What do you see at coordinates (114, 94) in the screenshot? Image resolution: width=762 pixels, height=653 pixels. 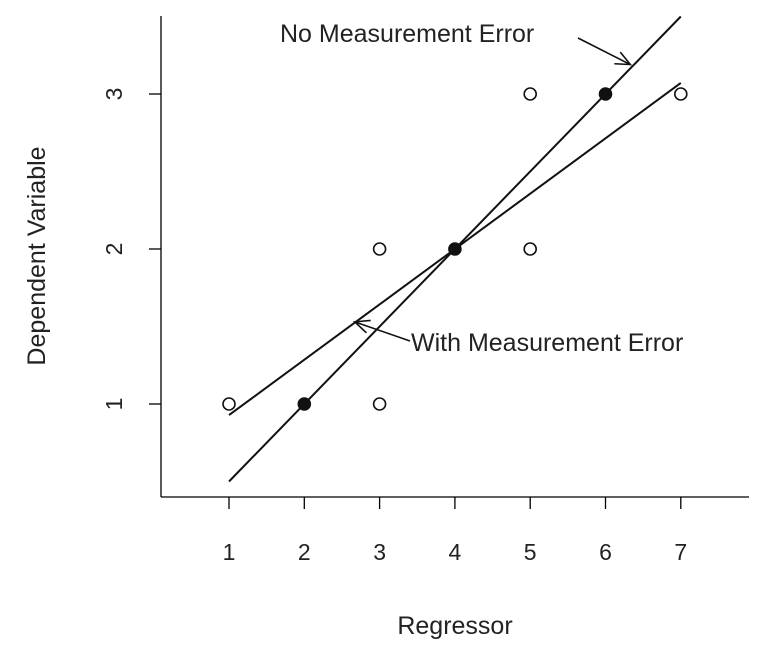 I see `y-tick-label: 3` at bounding box center [114, 94].